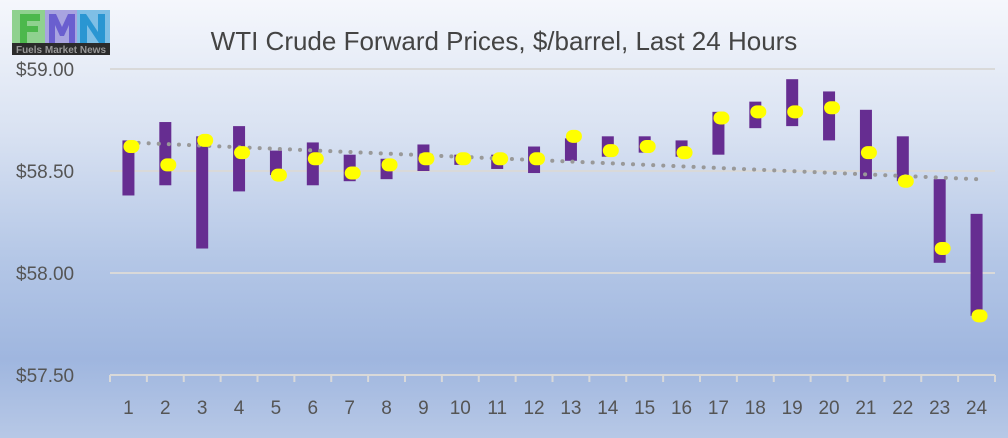 This screenshot has width=1008, height=438. What do you see at coordinates (239, 408) in the screenshot?
I see `x-tick-label: 4` at bounding box center [239, 408].